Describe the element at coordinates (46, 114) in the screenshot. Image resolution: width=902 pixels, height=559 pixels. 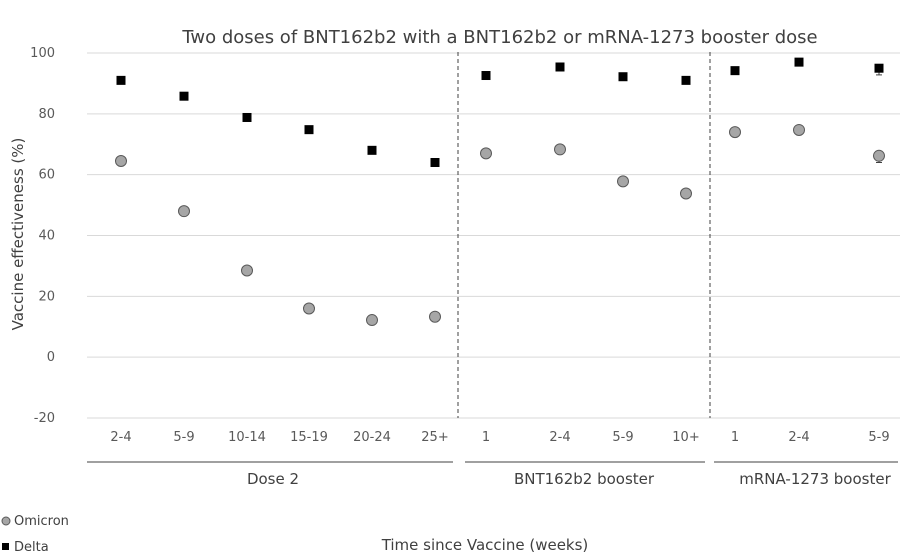
I see `y-tick-label: 80` at that location.